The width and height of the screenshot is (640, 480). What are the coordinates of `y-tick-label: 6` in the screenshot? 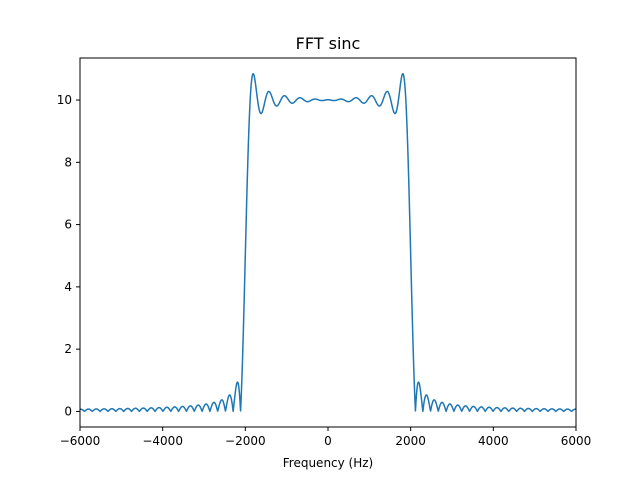 It's located at (68, 225).